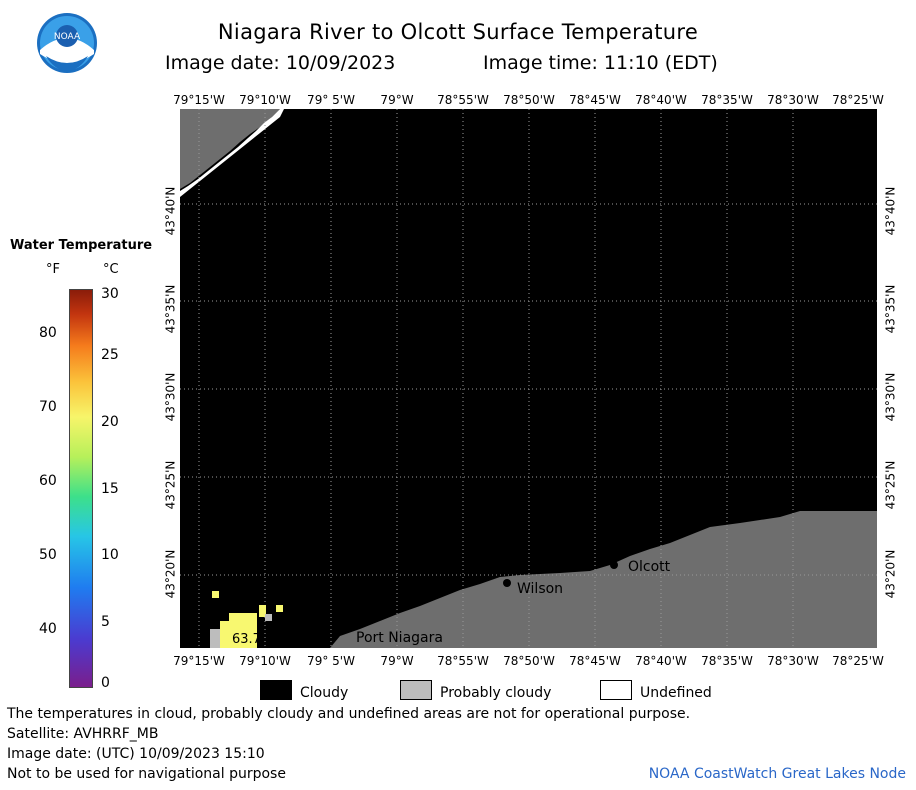 The width and height of the screenshot is (916, 790). What do you see at coordinates (676, 693) in the screenshot?
I see `undefined-label: Undefined` at bounding box center [676, 693].